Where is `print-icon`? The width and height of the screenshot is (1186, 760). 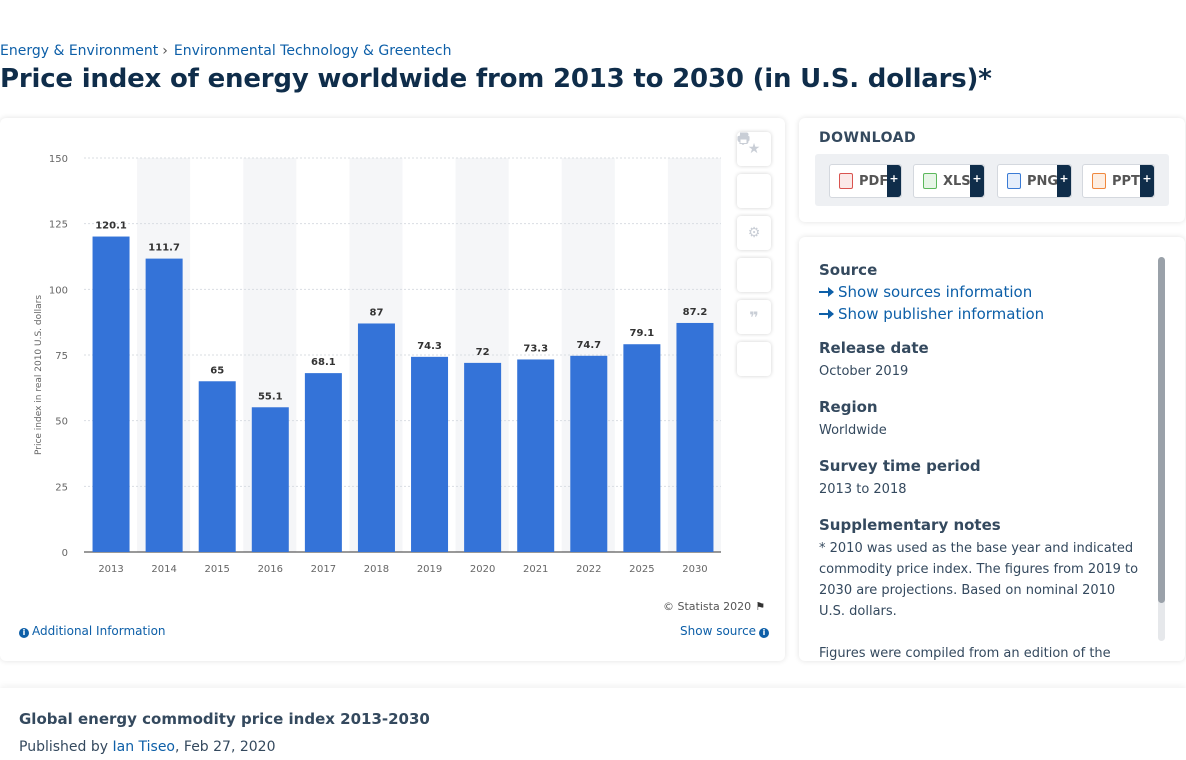
print-icon is located at coordinates (743, 138).